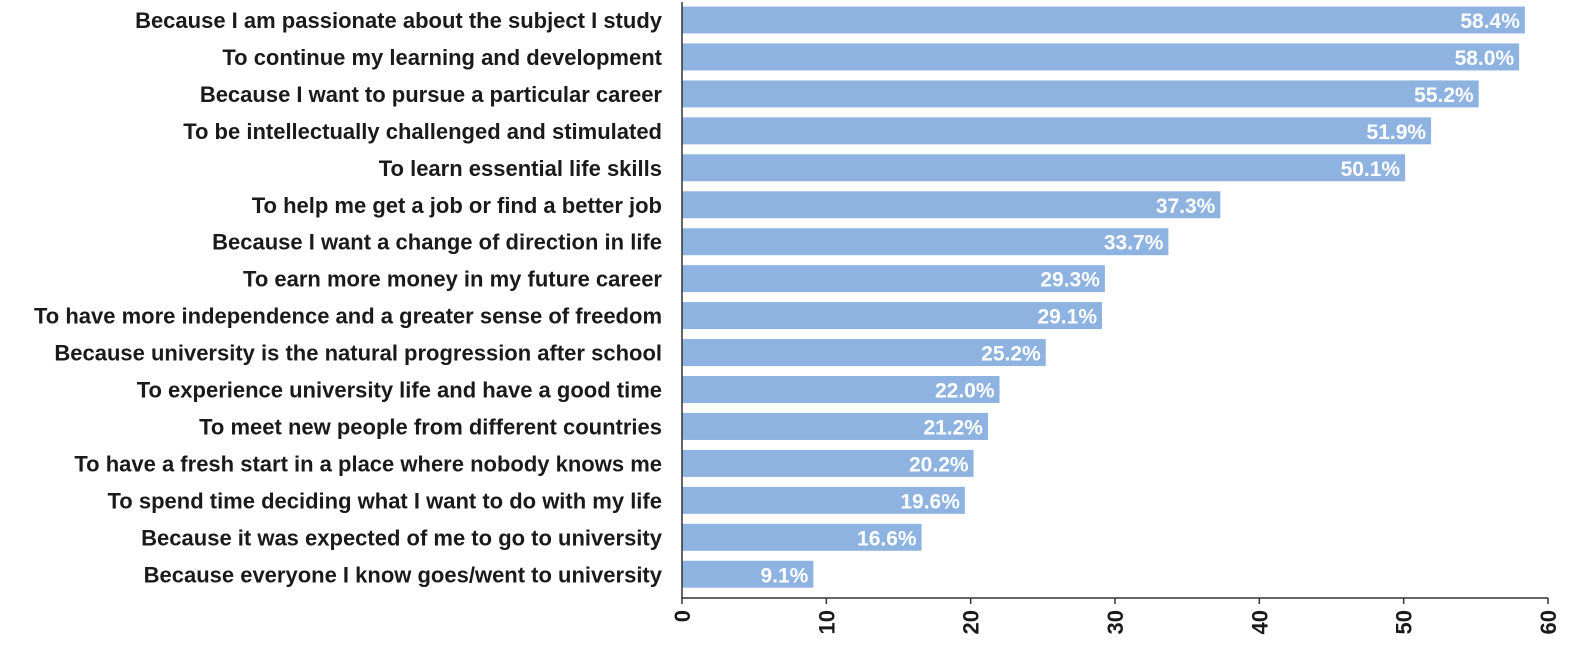 This screenshot has width=1588, height=659. Describe the element at coordinates (939, 464) in the screenshot. I see `data-label: 20.2%` at that location.